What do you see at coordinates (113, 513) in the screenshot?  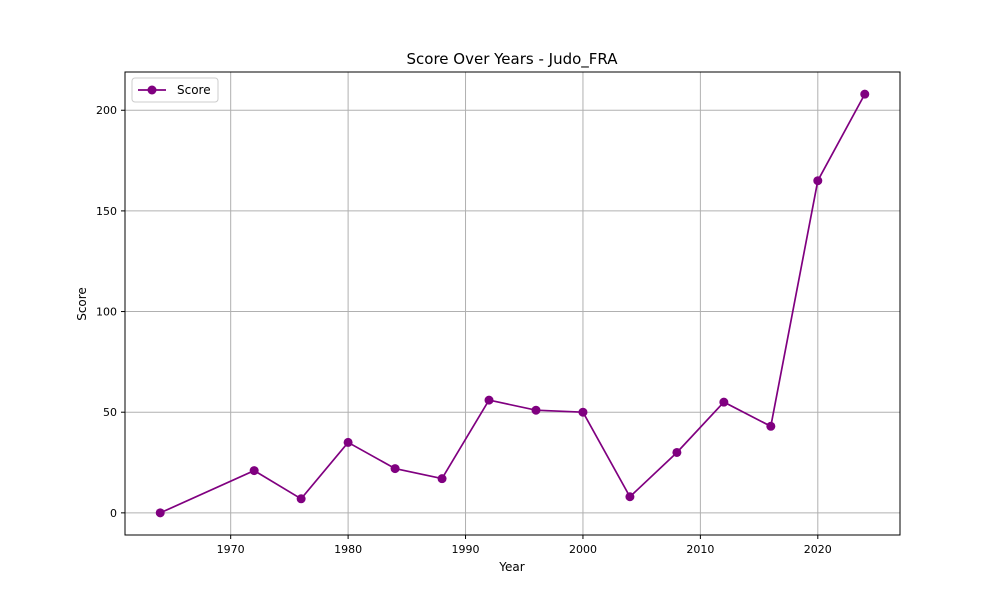 I see `y-tick-label: 0` at bounding box center [113, 513].